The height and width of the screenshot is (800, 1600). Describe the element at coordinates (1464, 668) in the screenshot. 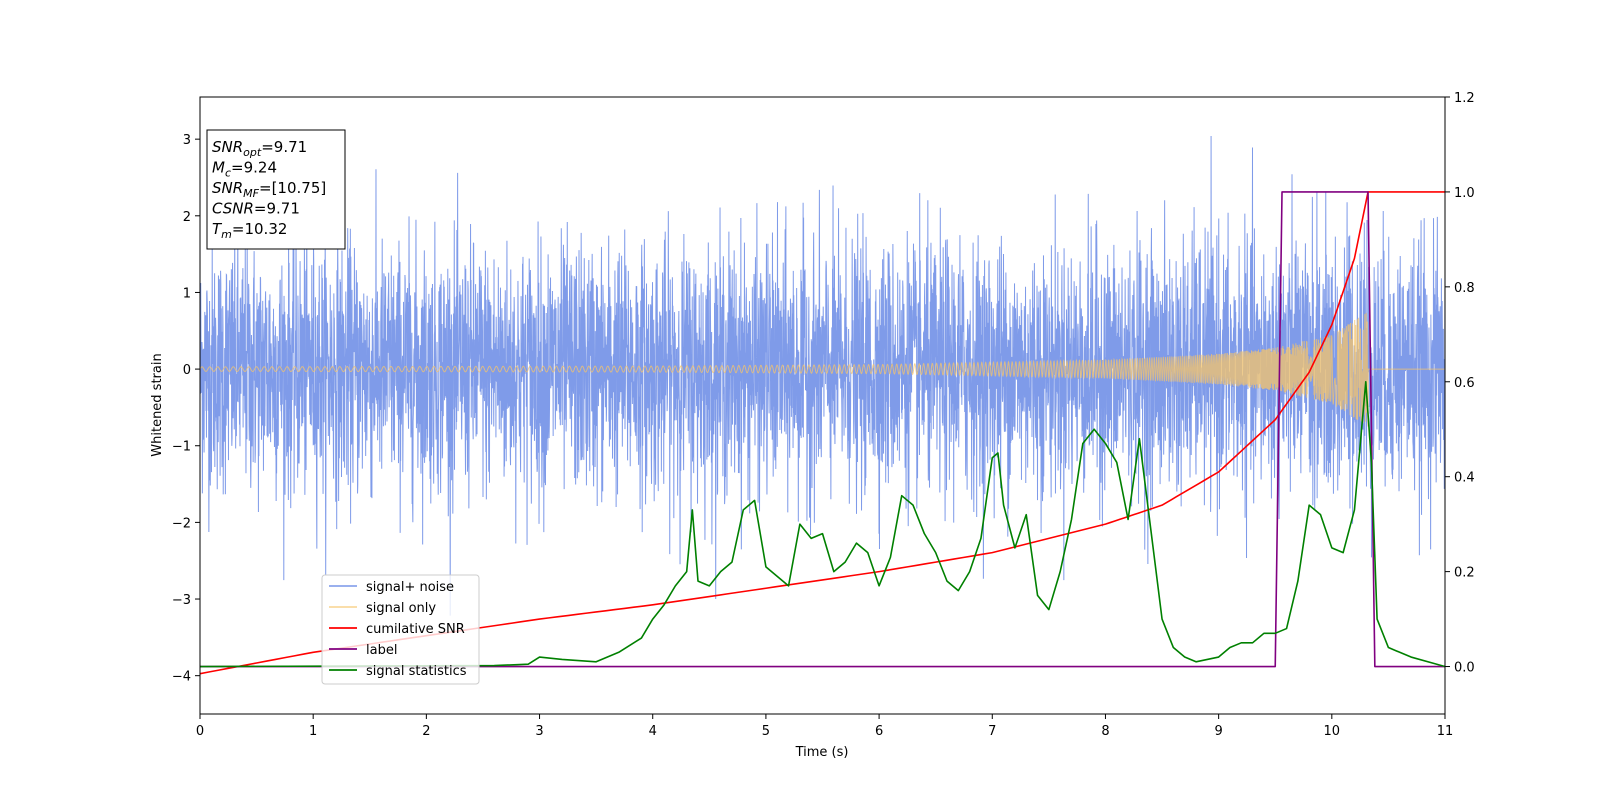

I see `y-right-tick-label: 0.0` at that location.